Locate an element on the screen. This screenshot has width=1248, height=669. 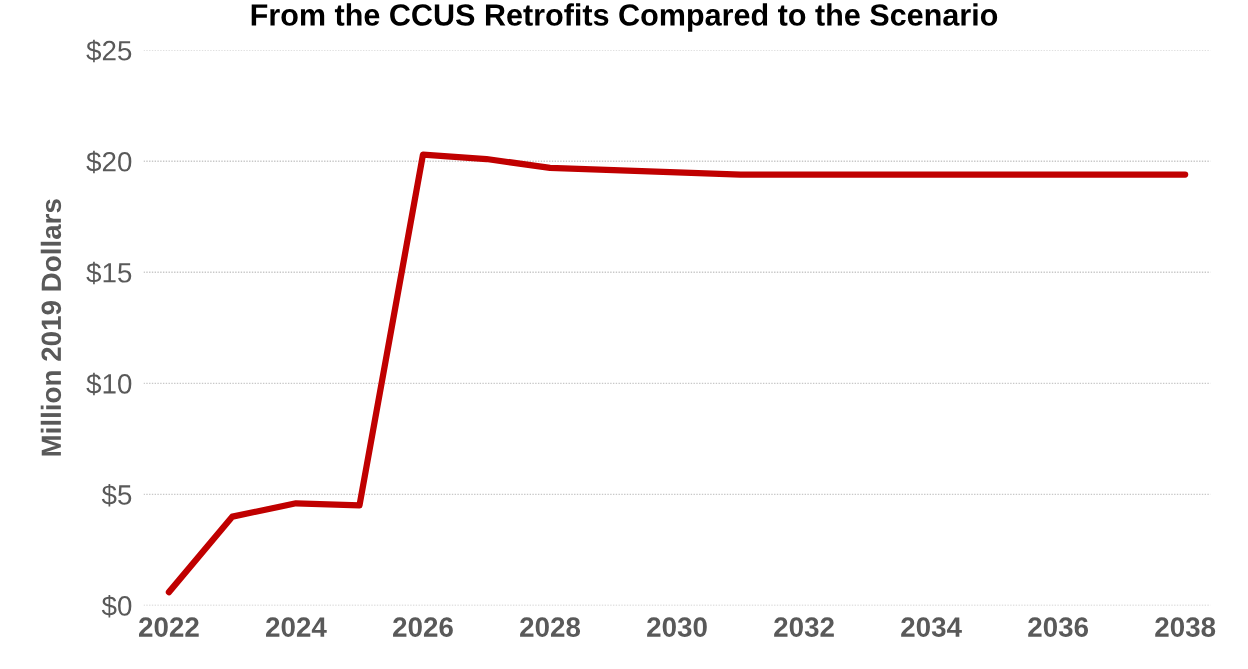
y-tick-label: $25 is located at coordinates (109, 51).